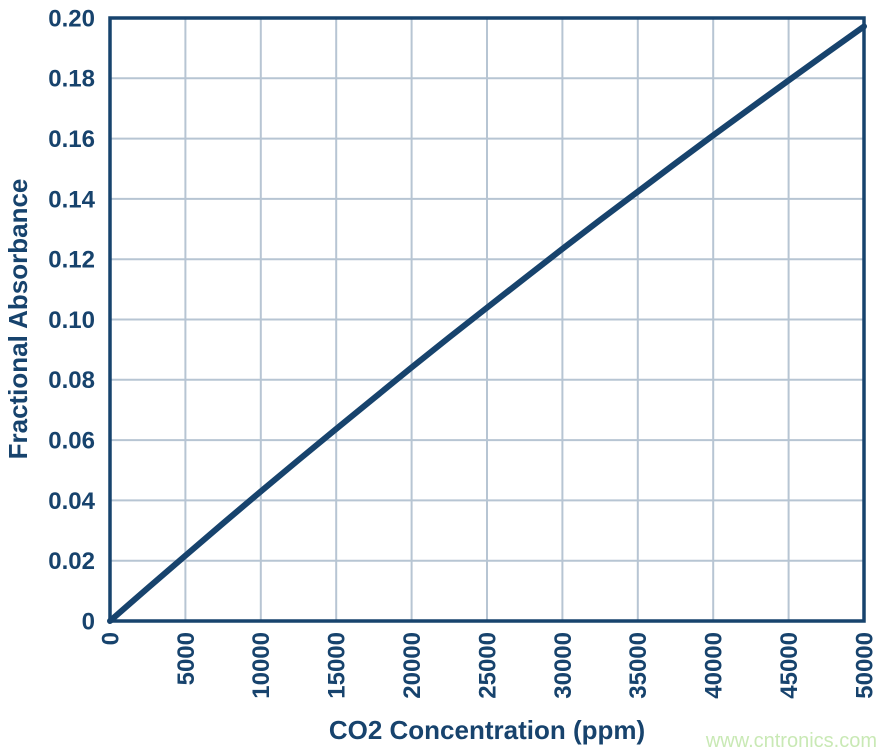 The width and height of the screenshot is (885, 753). I want to click on y-tick-label: 0.14, so click(71, 199).